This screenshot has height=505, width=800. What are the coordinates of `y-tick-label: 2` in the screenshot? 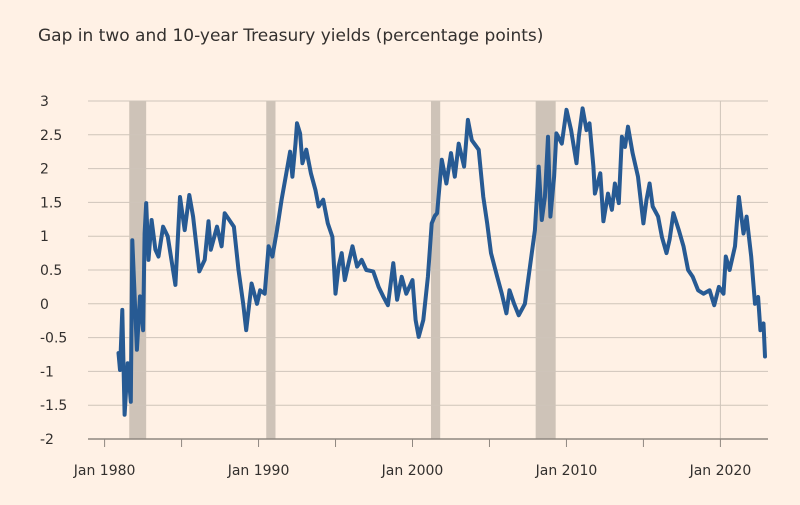 It's located at (44, 170).